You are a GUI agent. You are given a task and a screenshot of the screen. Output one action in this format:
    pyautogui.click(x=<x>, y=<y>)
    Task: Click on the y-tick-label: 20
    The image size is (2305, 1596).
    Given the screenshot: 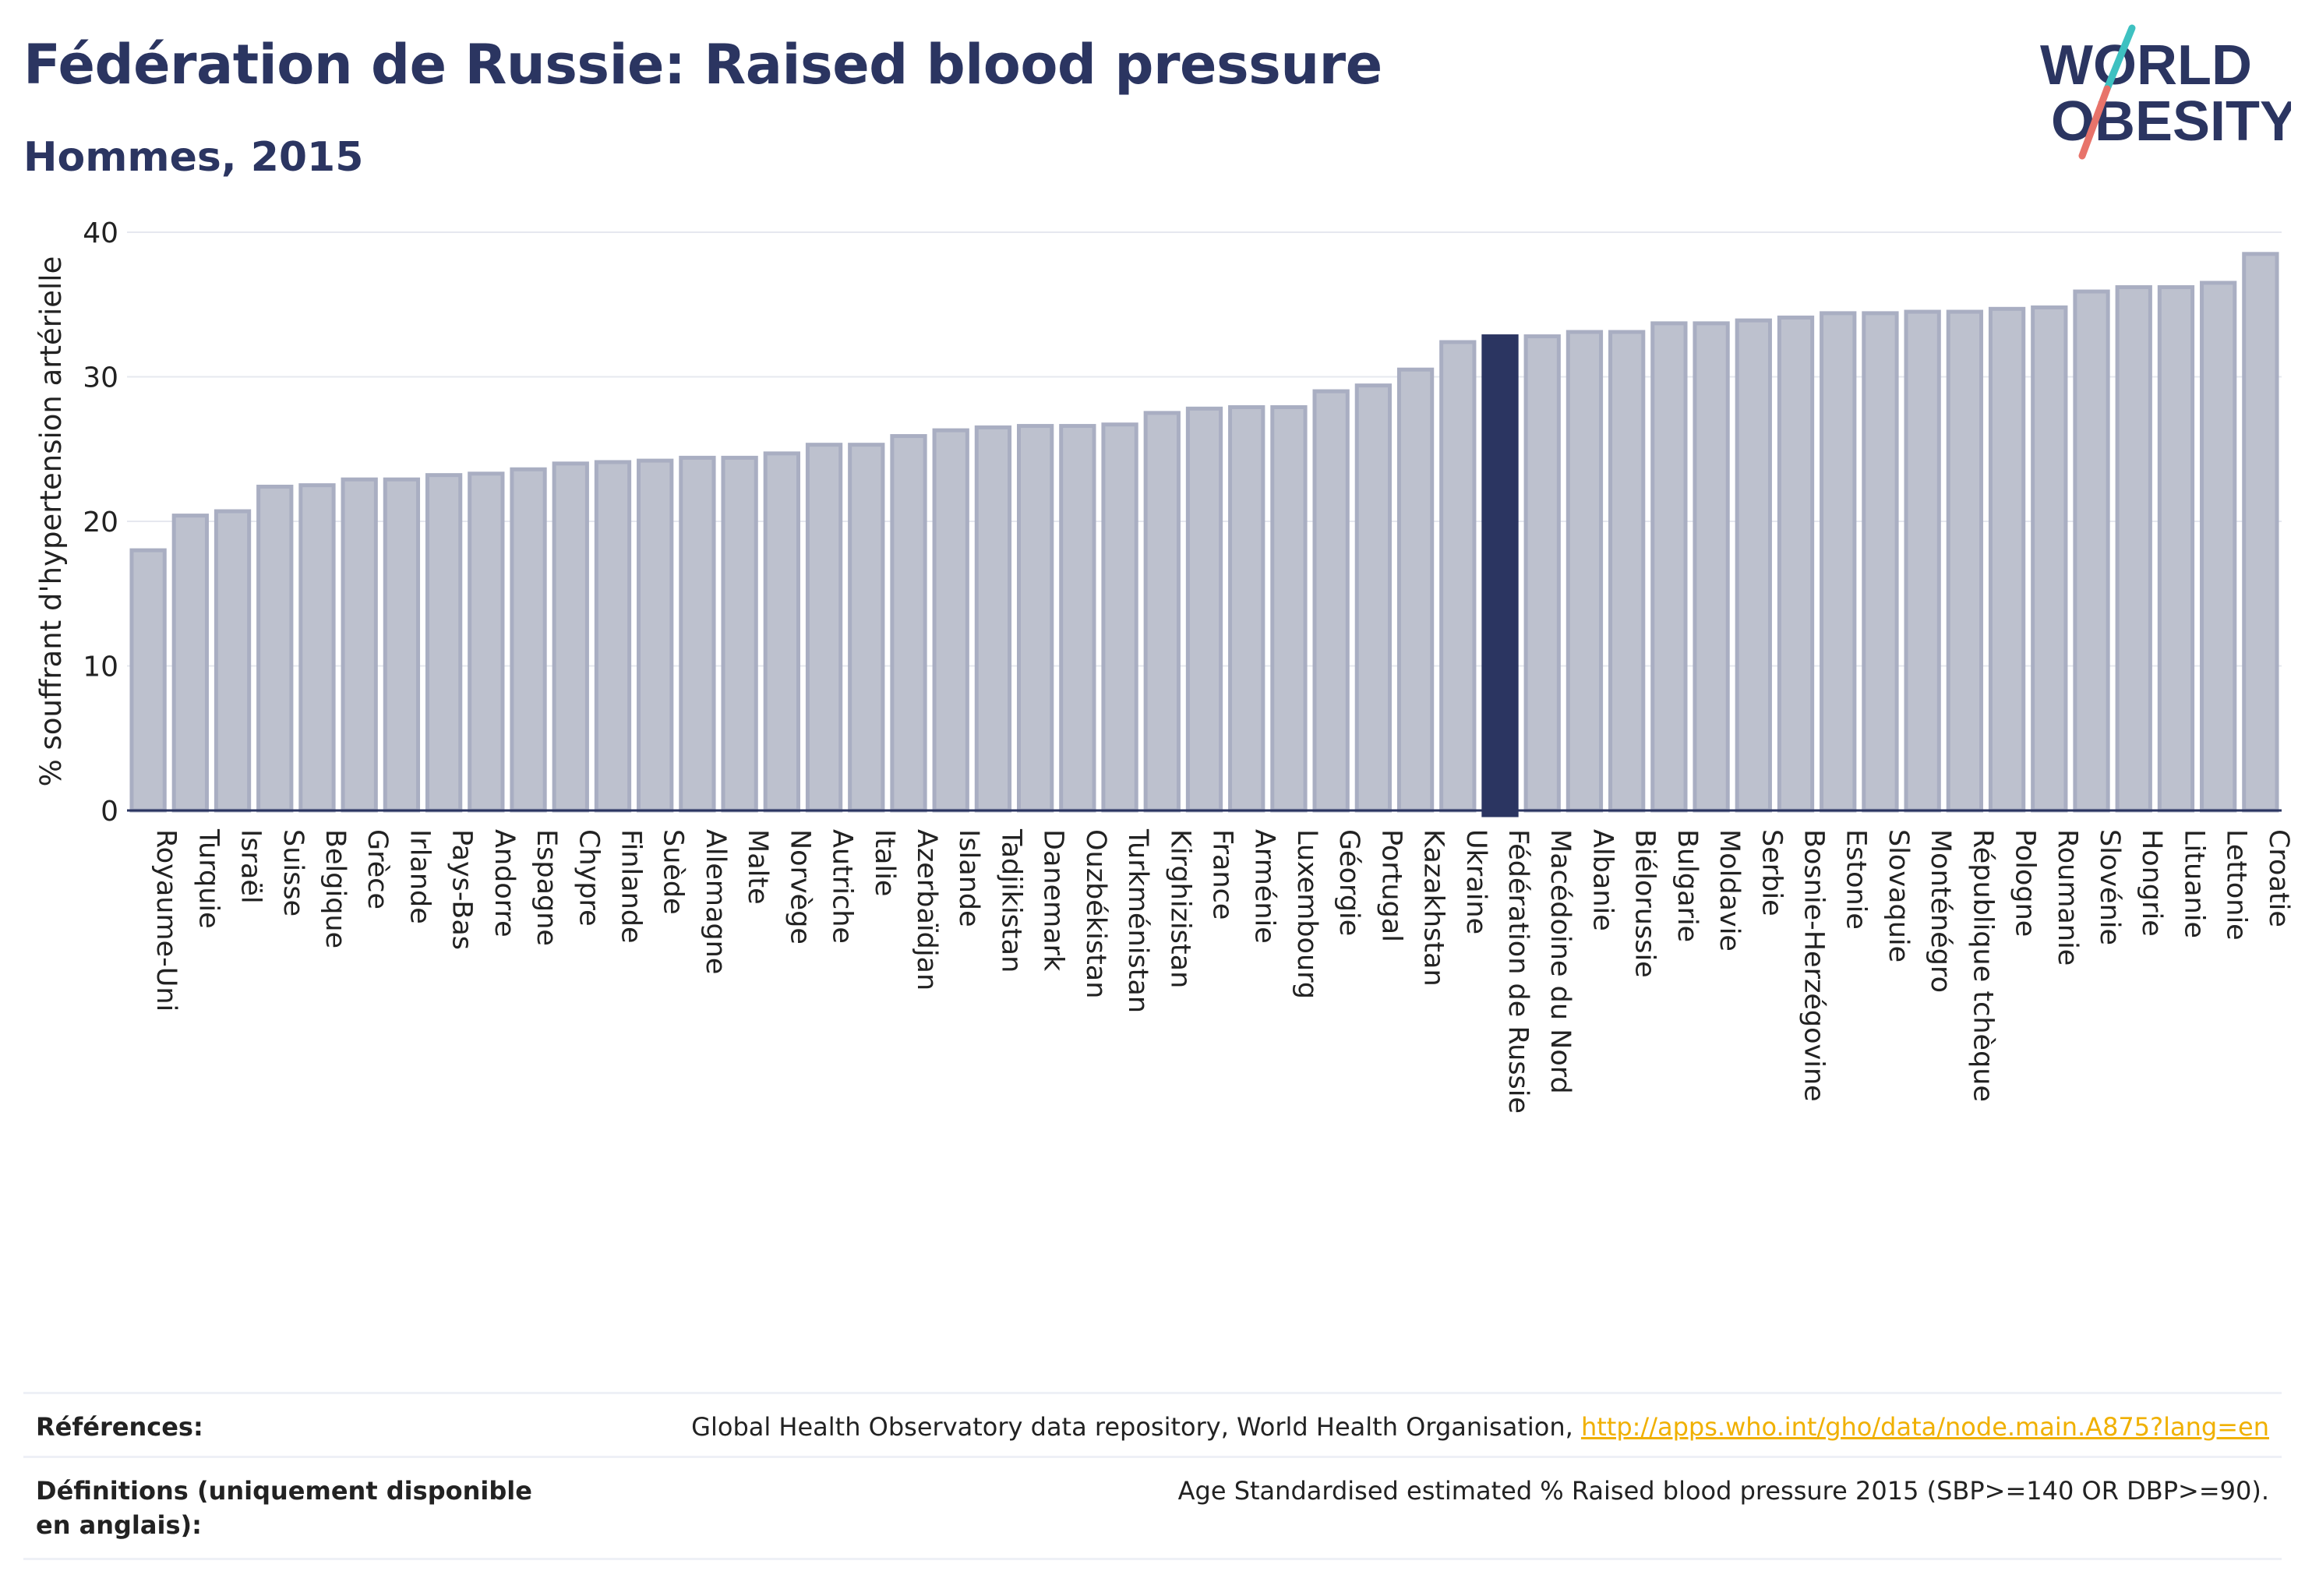 What is the action you would take?
    pyautogui.click(x=101, y=522)
    